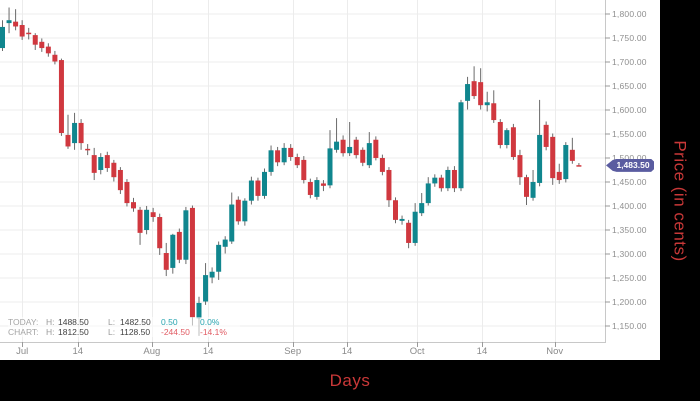 The image size is (700, 401). I want to click on y-tick-label: 1,450.00, so click(629, 182).